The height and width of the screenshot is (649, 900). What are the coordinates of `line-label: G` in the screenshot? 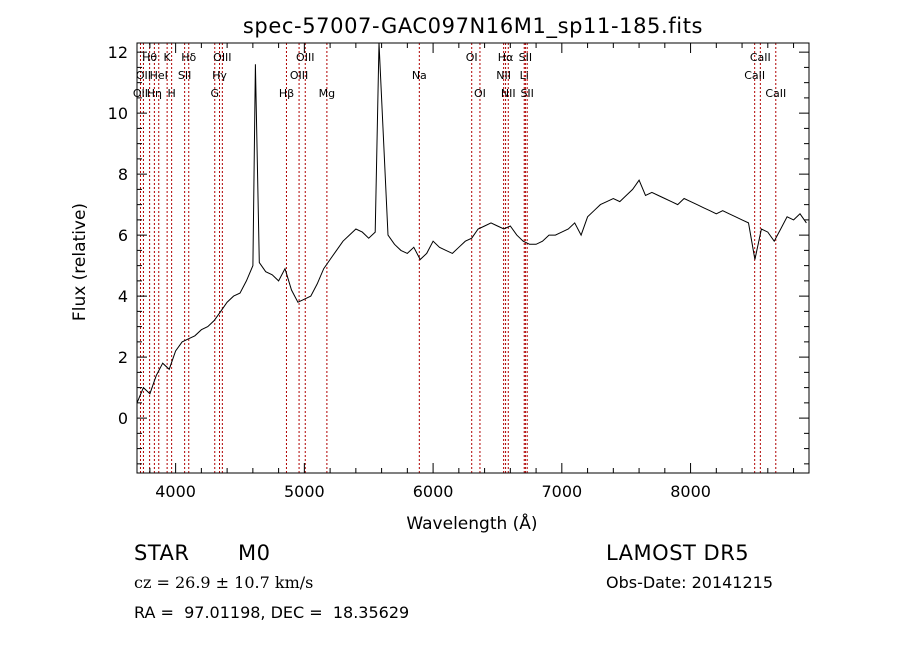 It's located at (214, 93).